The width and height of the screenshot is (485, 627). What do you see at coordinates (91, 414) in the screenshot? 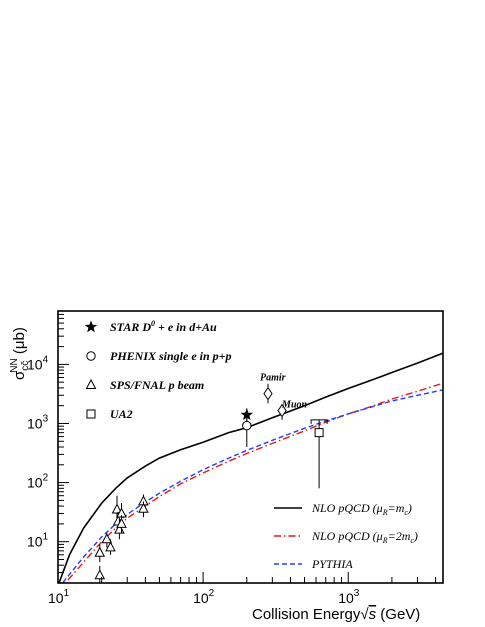
I see `legend-square-marker` at bounding box center [91, 414].